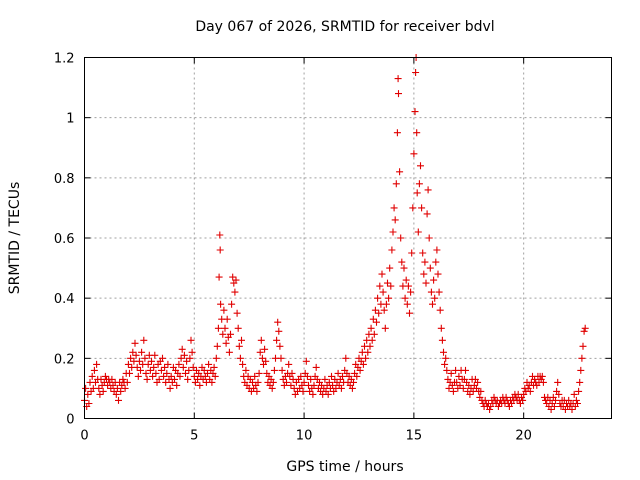 This screenshot has height=480, width=640. What do you see at coordinates (70, 119) in the screenshot?
I see `y-tick-label: 1` at bounding box center [70, 119].